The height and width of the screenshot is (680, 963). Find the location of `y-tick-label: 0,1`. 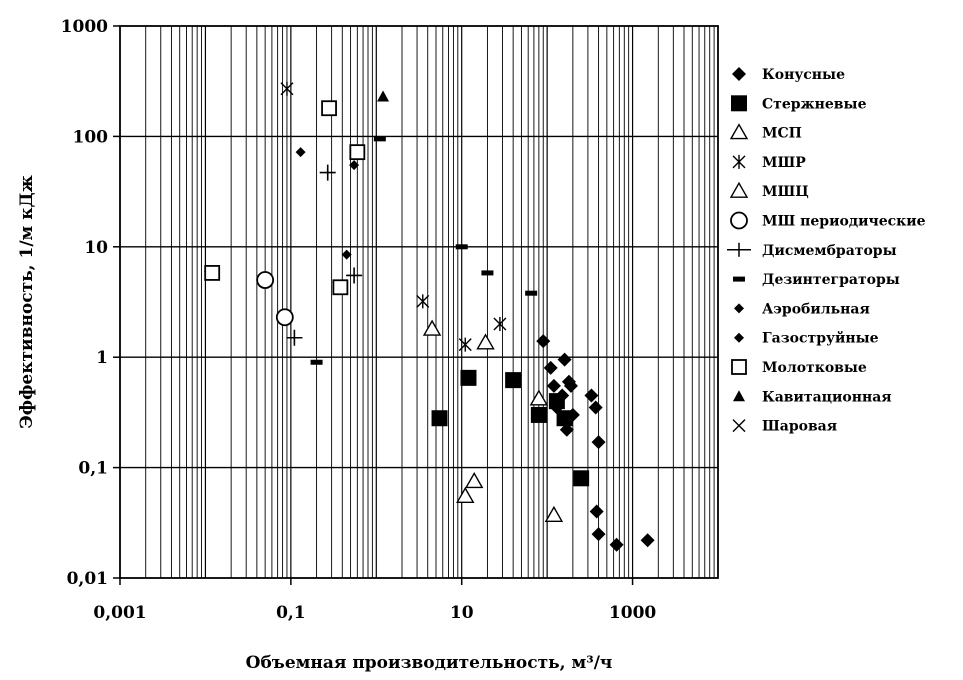

y-tick-label: 0,1 is located at coordinates (93, 469).